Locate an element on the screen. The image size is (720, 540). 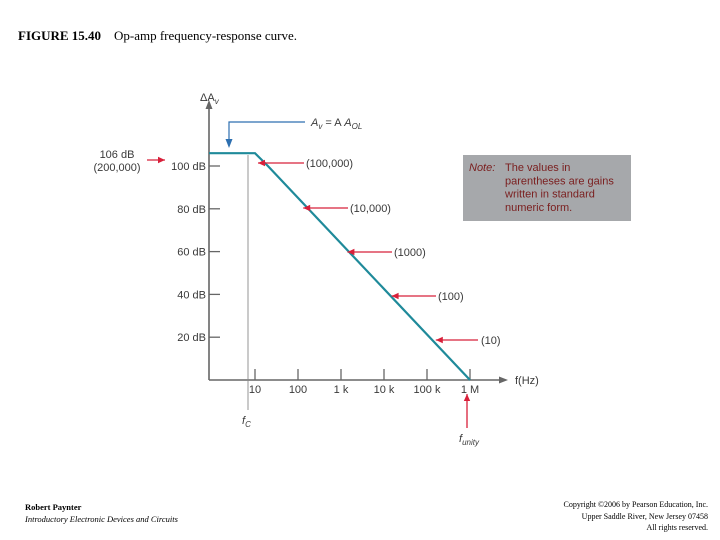
x-tick-label: 1 k is located at coordinates (341, 390).